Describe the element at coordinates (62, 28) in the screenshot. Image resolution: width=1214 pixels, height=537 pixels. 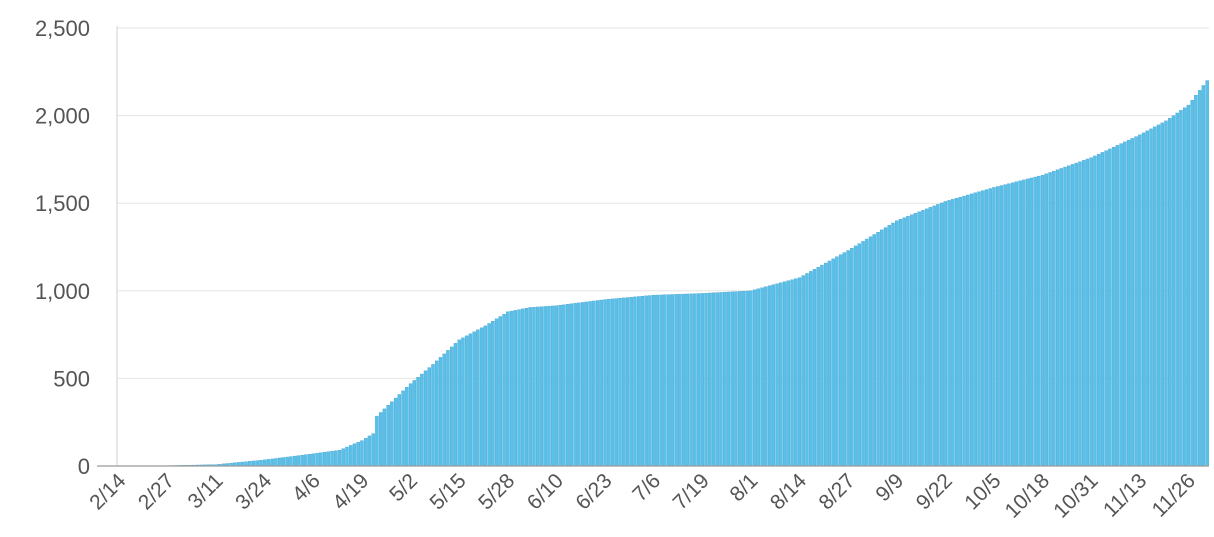
I see `y-tick-label: 2,500` at that location.